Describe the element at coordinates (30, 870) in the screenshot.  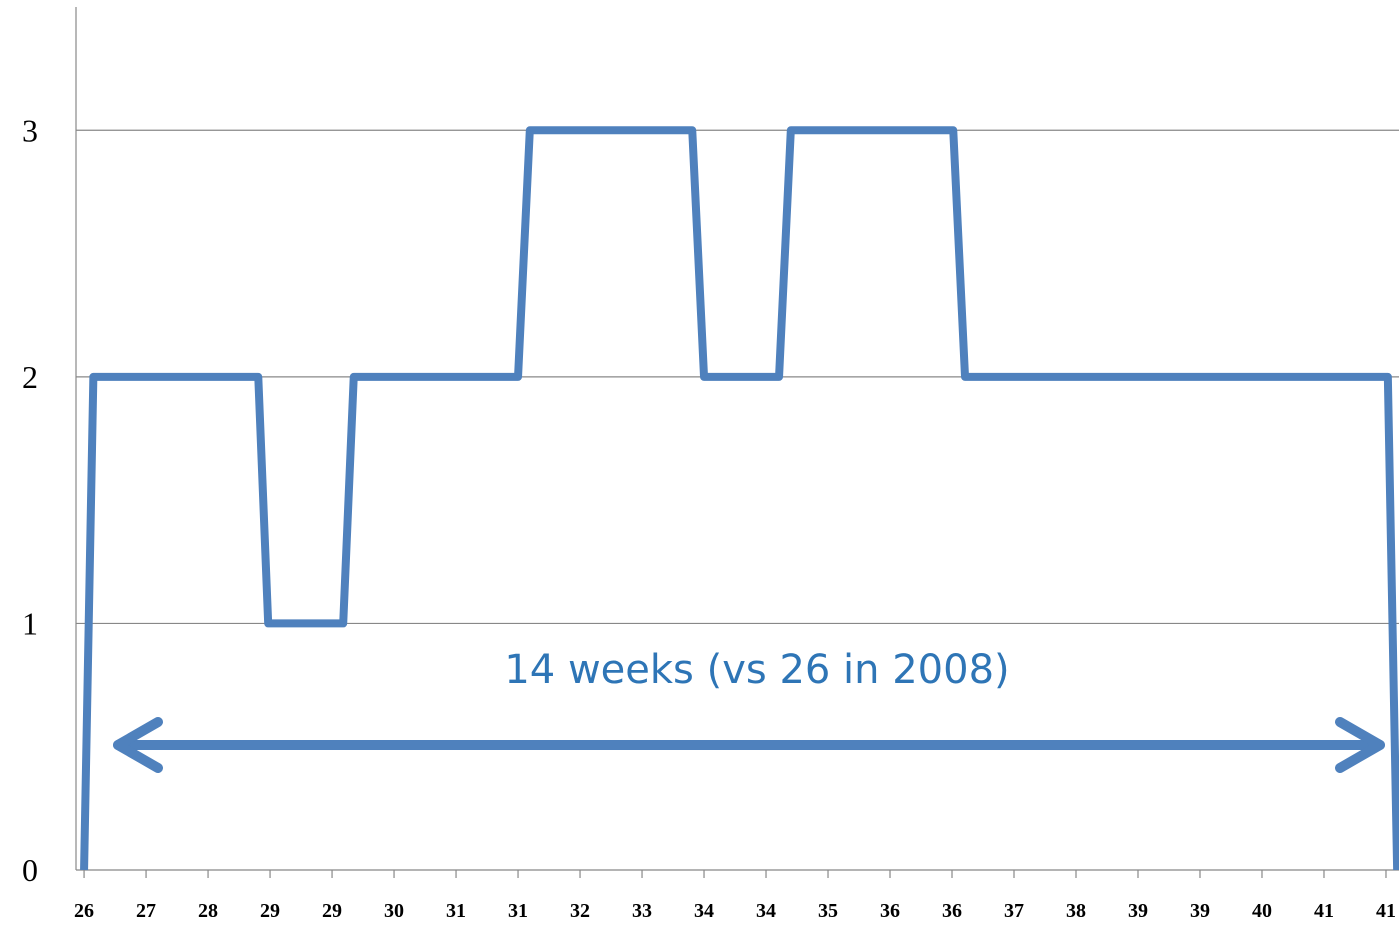
I see `y-tick-label: 0` at that location.